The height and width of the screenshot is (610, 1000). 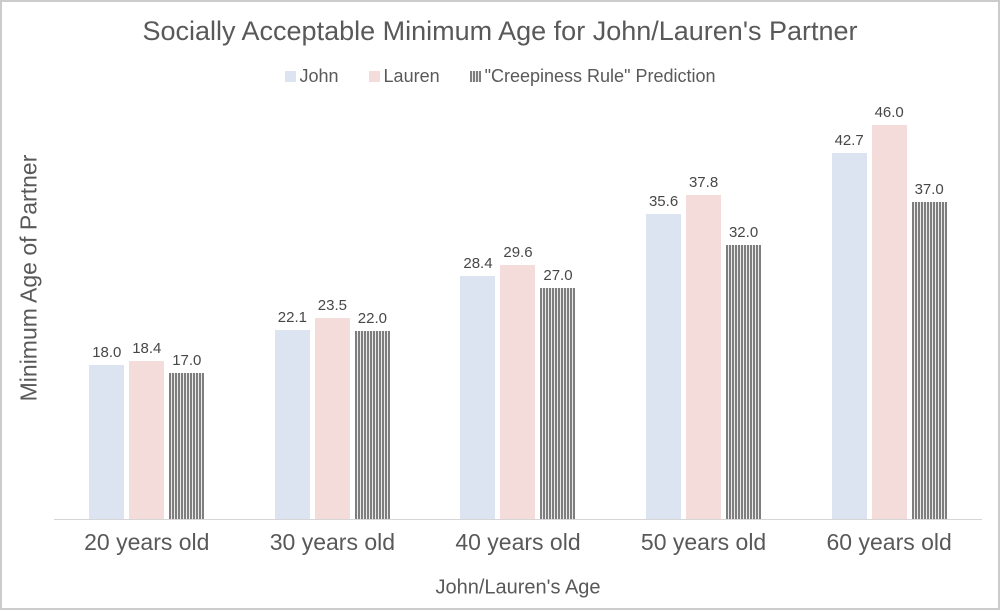 I want to click on bar-unit: 18.4, so click(x=147, y=310).